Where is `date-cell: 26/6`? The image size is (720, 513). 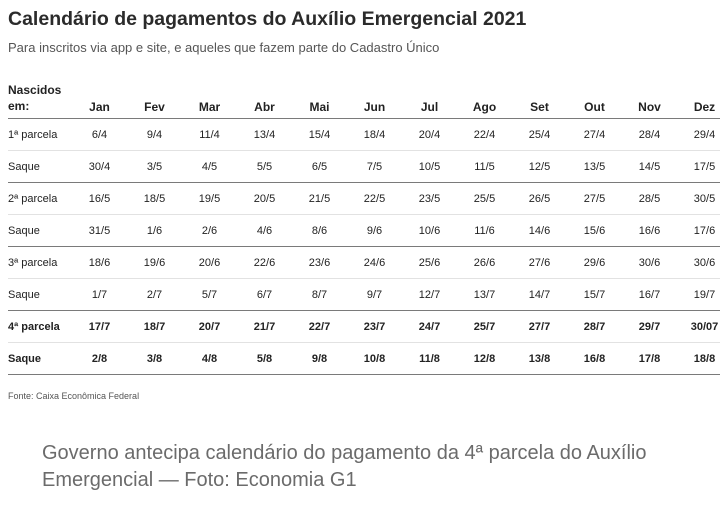 date-cell: 26/6 is located at coordinates (484, 262).